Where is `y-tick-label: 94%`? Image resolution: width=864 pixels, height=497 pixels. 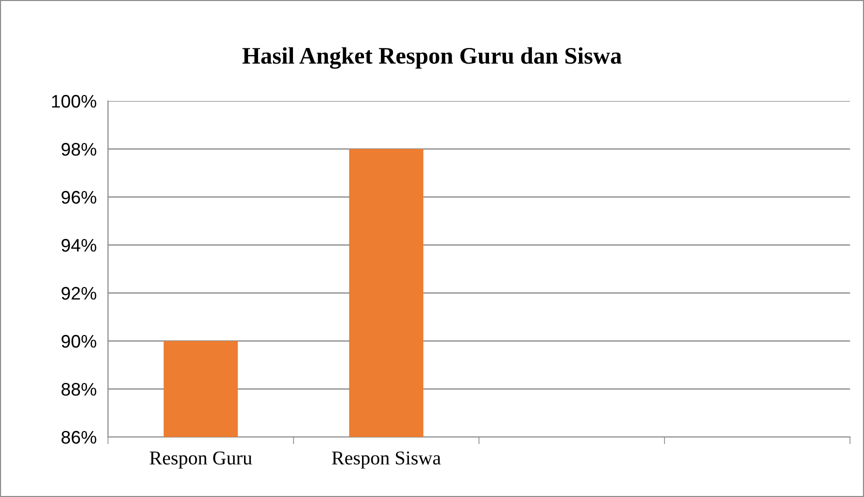
y-tick-label: 94% is located at coordinates (79, 245).